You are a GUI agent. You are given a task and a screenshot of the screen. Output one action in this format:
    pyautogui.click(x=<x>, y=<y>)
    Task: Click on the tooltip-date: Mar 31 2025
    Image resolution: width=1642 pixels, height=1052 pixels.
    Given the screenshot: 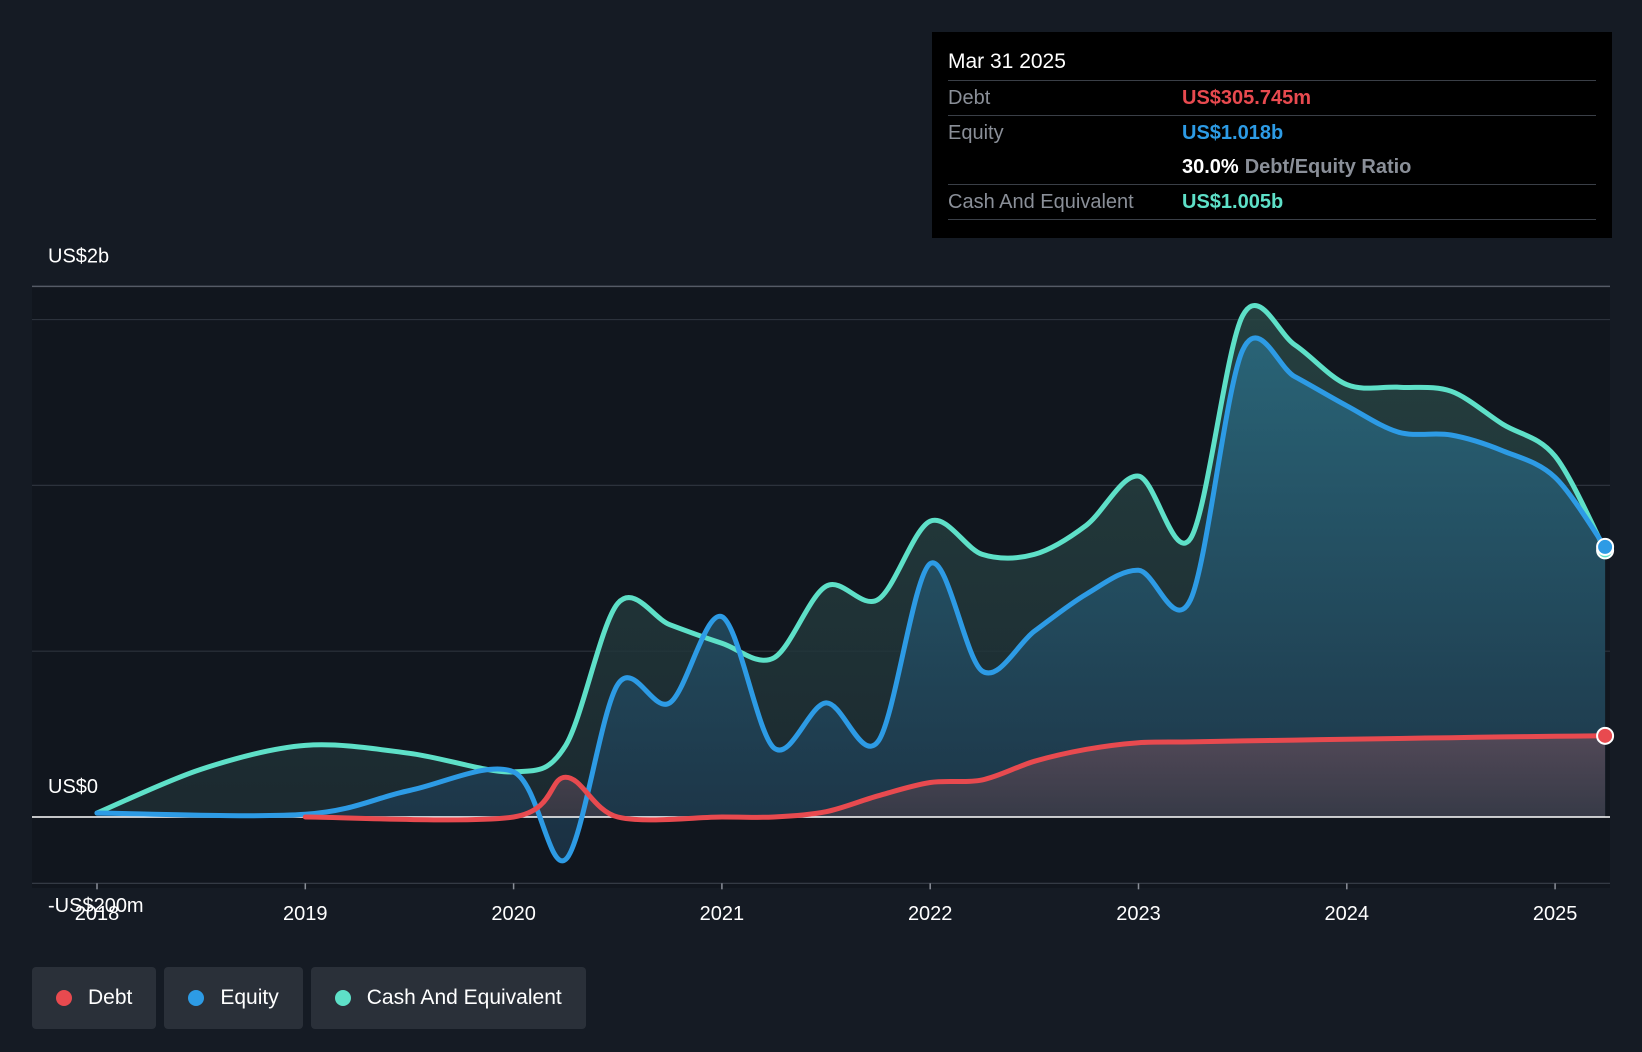 What is the action you would take?
    pyautogui.click(x=1007, y=61)
    